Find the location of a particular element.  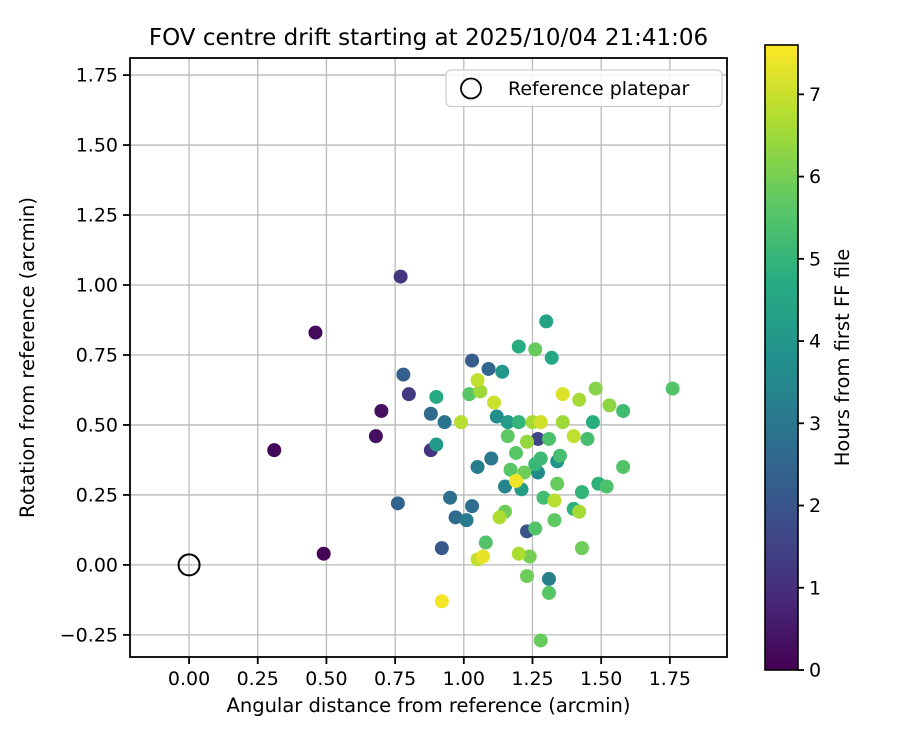

legend-box is located at coordinates (584, 88).